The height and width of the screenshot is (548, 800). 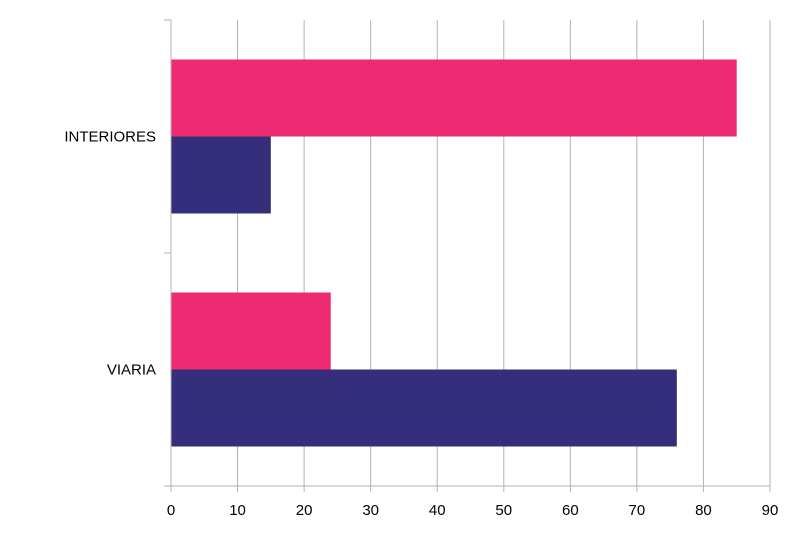 What do you see at coordinates (703, 510) in the screenshot?
I see `x-tick-label-80: 80` at bounding box center [703, 510].